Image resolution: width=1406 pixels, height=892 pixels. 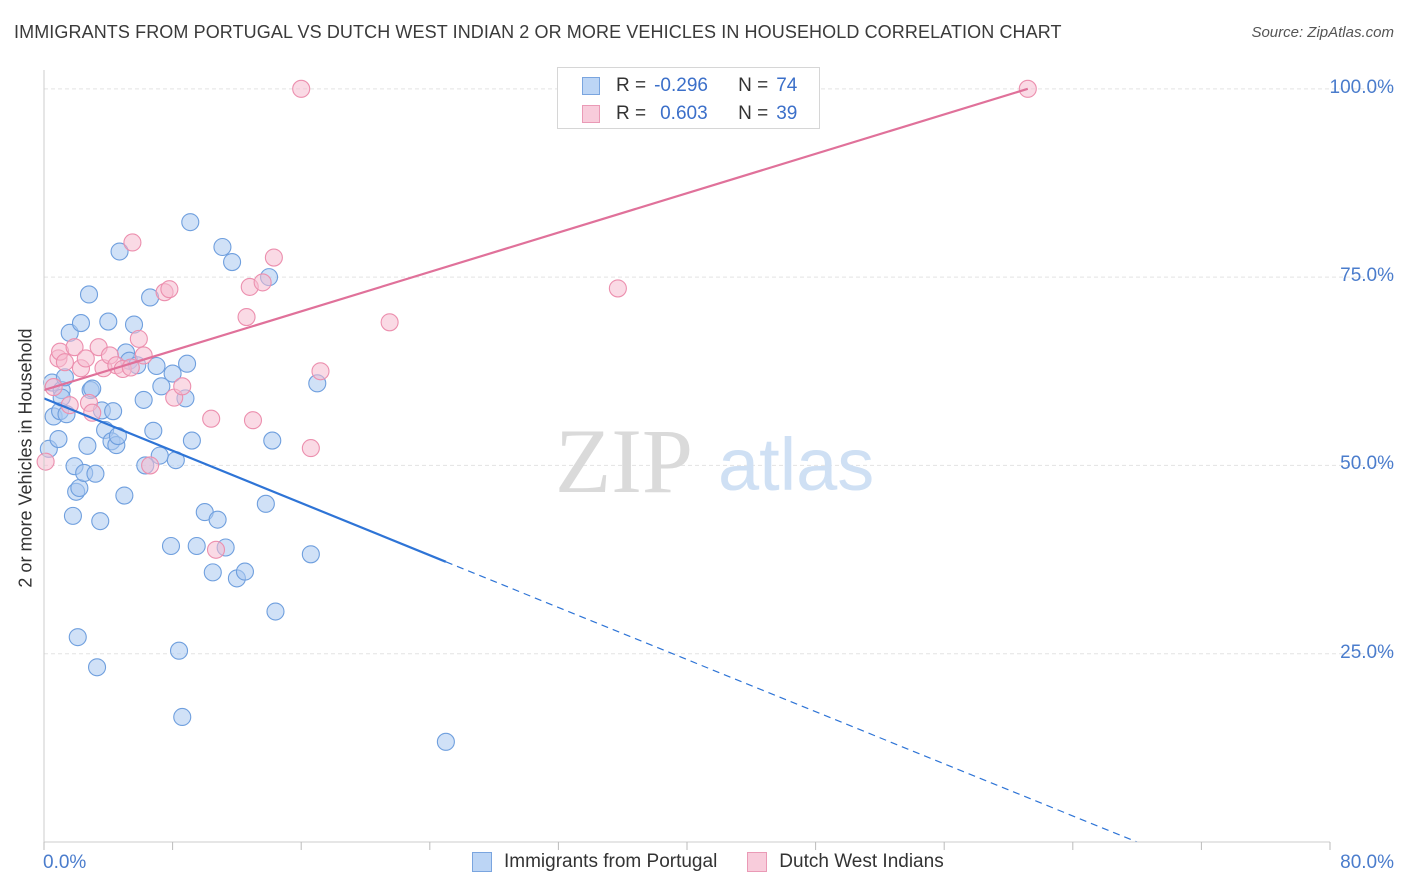 I want to click on series-legend-dutch: Dutch West Indians, so click(x=845, y=862).